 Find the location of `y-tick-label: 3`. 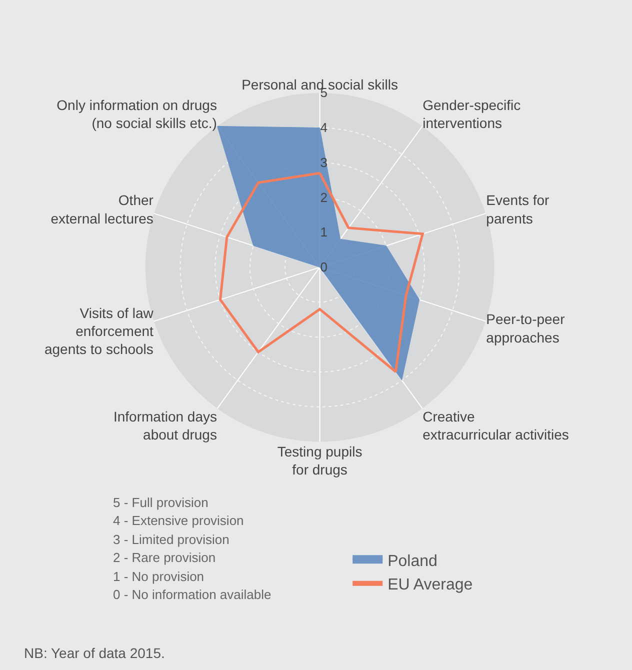

y-tick-label: 3 is located at coordinates (324, 162).